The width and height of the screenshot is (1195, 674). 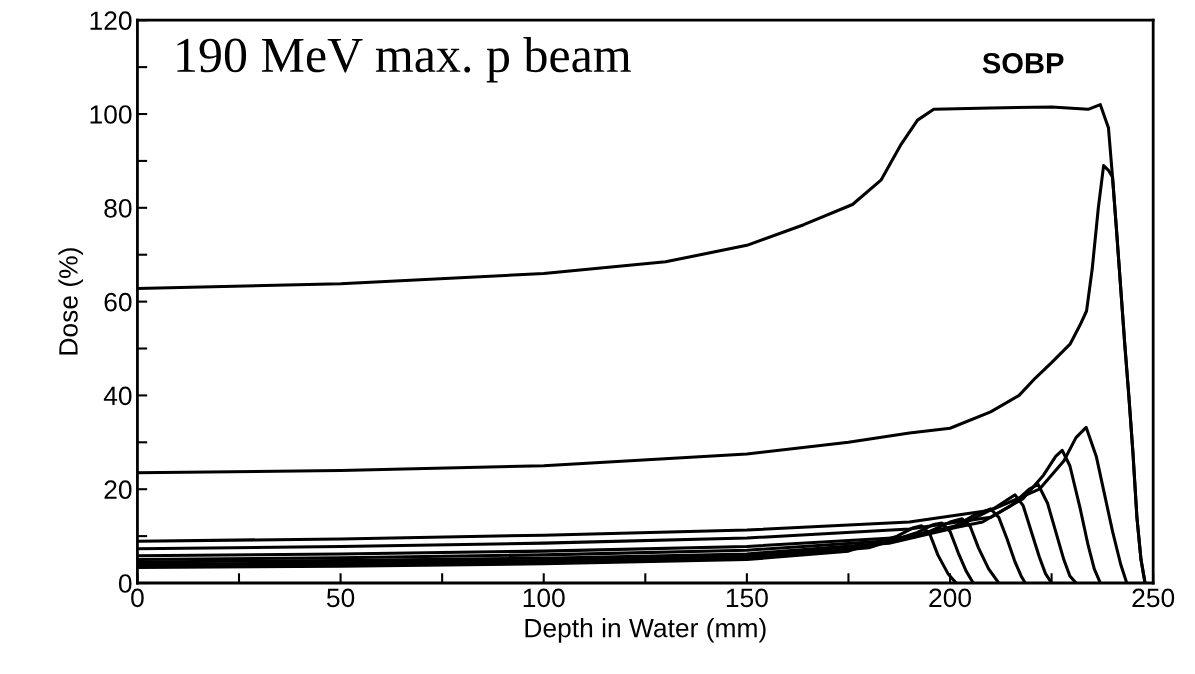 What do you see at coordinates (111, 114) in the screenshot?
I see `y-tick-label: 100` at bounding box center [111, 114].